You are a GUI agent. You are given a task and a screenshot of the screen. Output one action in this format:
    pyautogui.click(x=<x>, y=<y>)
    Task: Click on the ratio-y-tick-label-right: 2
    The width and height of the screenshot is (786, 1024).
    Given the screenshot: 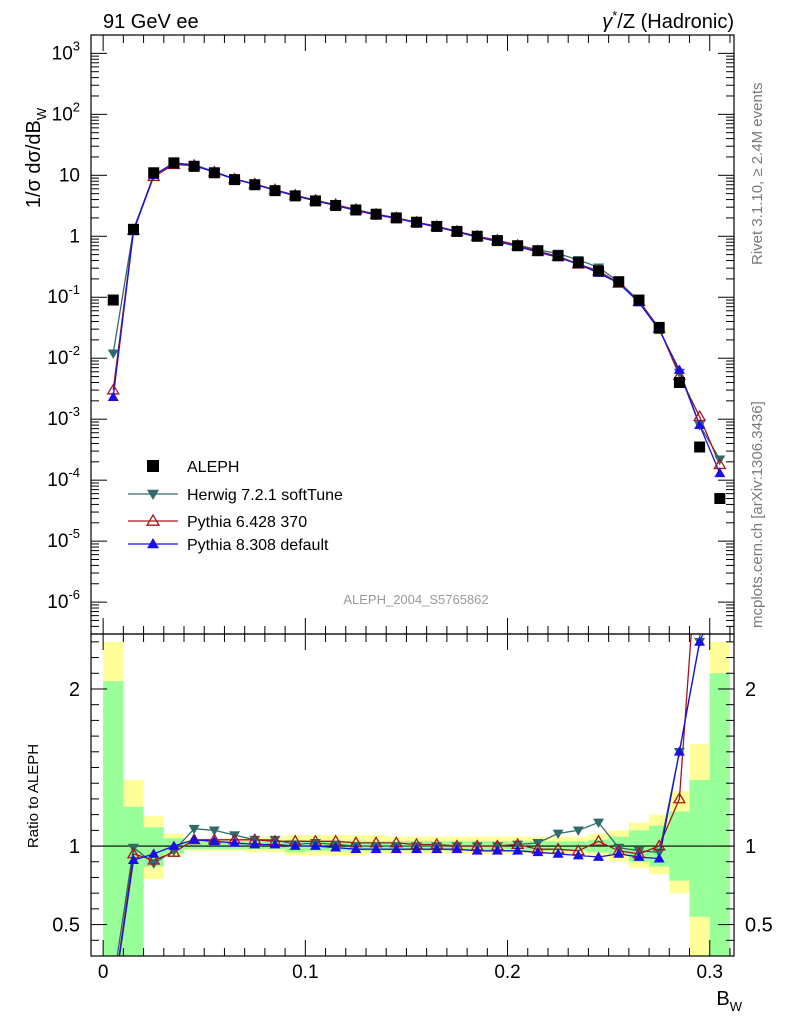 What is the action you would take?
    pyautogui.click(x=750, y=690)
    